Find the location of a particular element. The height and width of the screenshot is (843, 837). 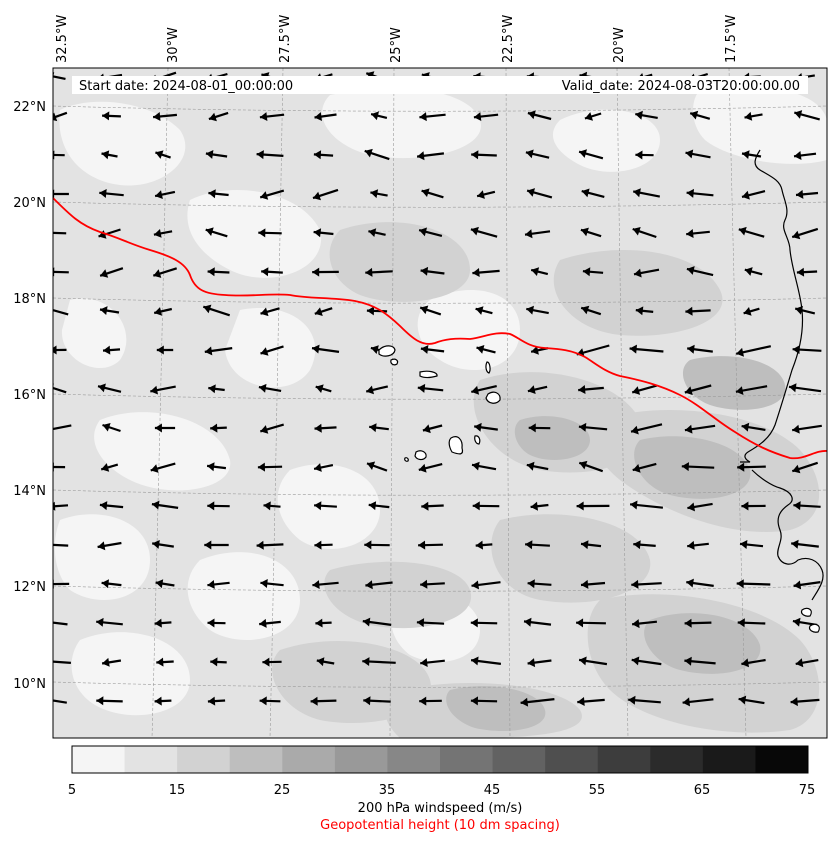

lon-label: 32.5°W is located at coordinates (62, 39).